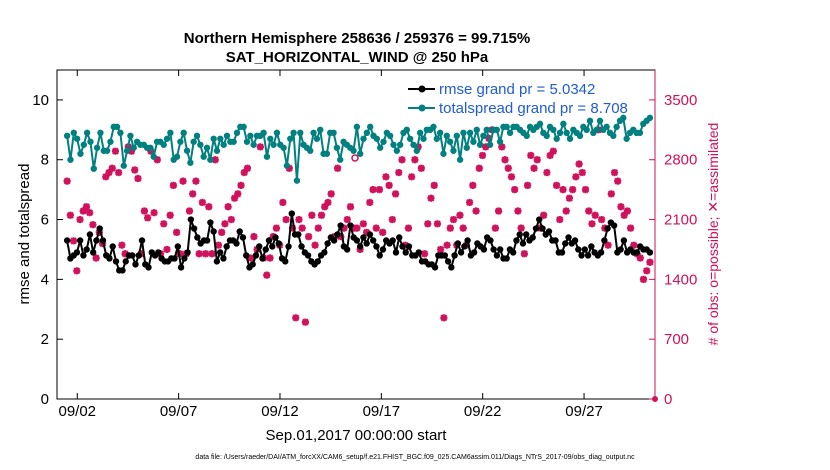 Image resolution: width=830 pixels, height=470 pixels. Describe the element at coordinates (680, 279) in the screenshot. I see `y-right-tick-label: 1400` at that location.